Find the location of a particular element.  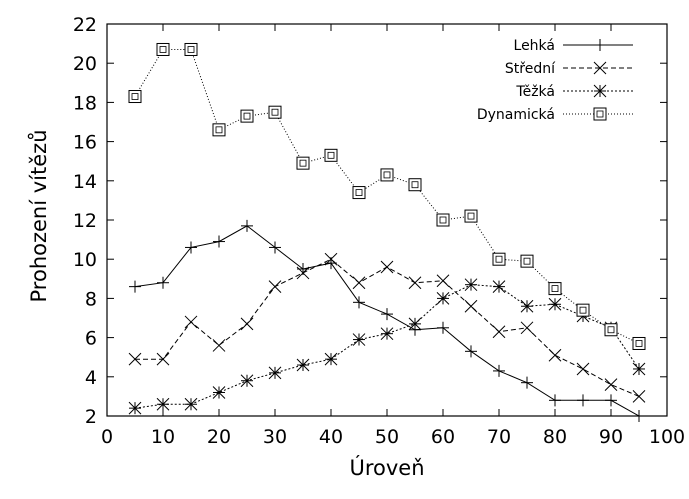

legend-label: Dynamická is located at coordinates (516, 115).